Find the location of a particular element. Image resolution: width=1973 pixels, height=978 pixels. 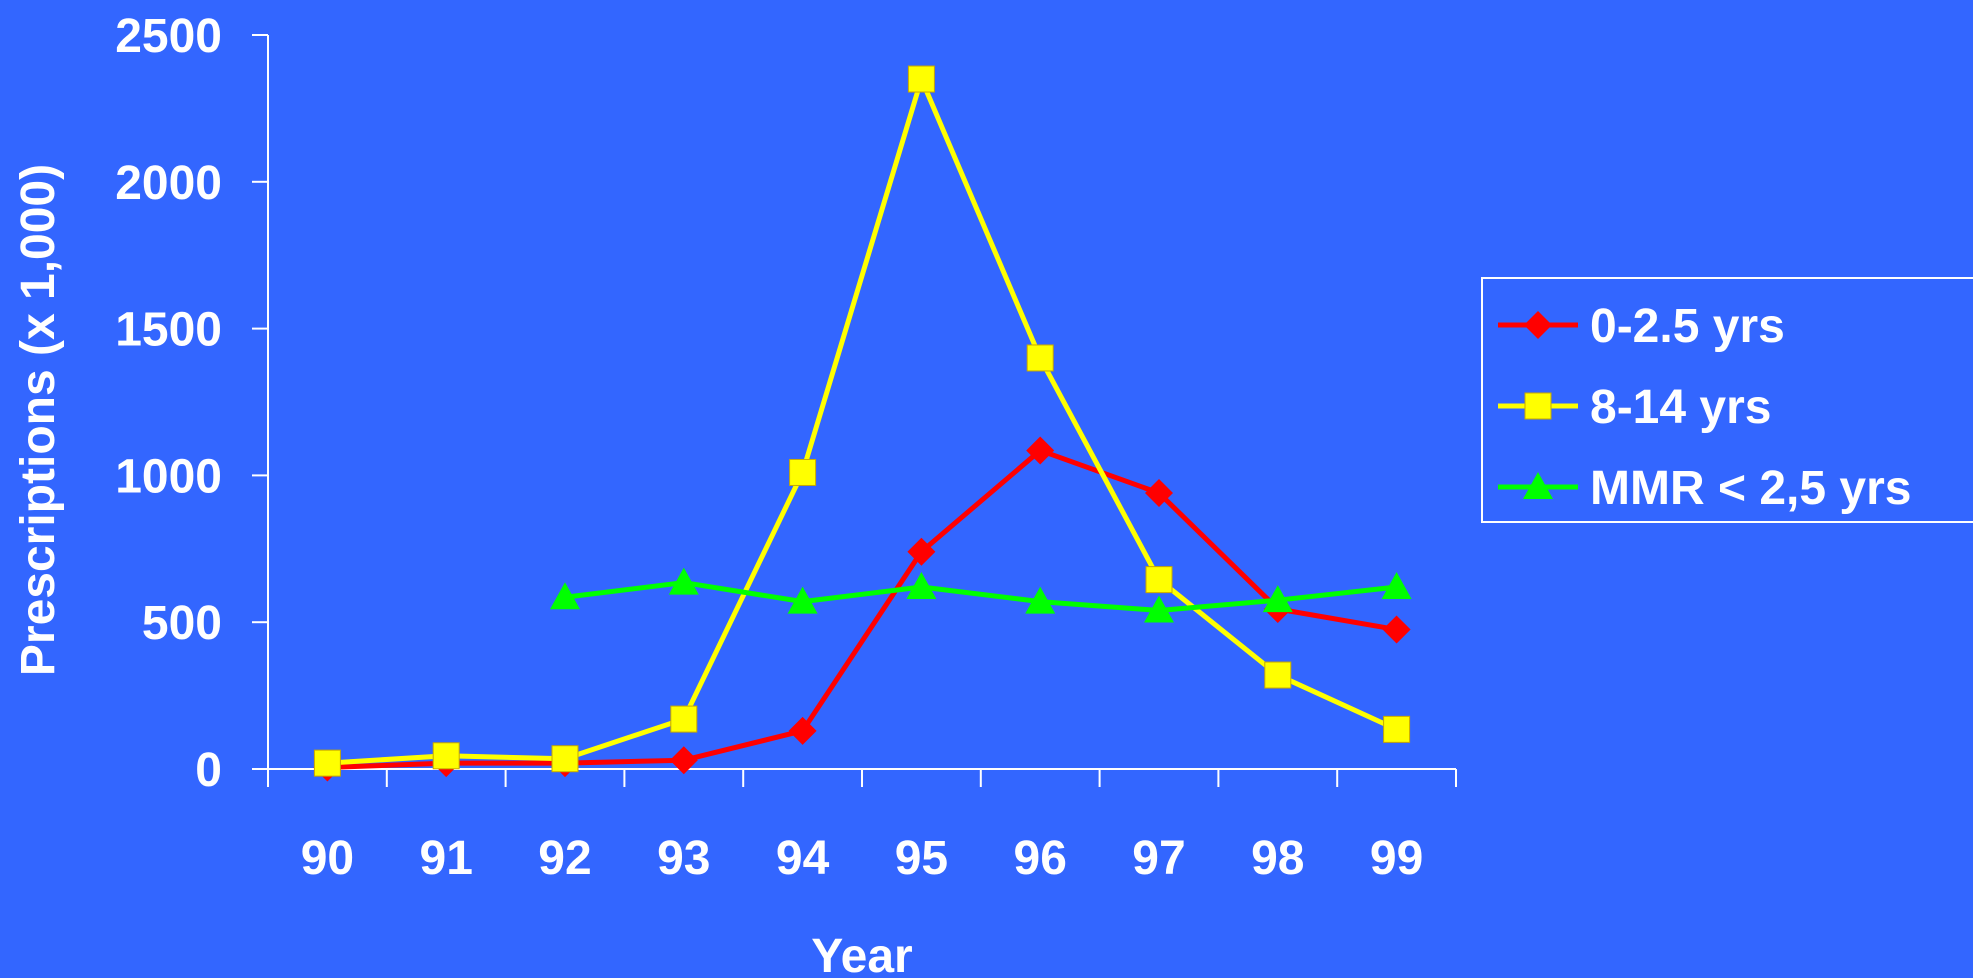

y-tick-label: 1000 is located at coordinates (168, 476).